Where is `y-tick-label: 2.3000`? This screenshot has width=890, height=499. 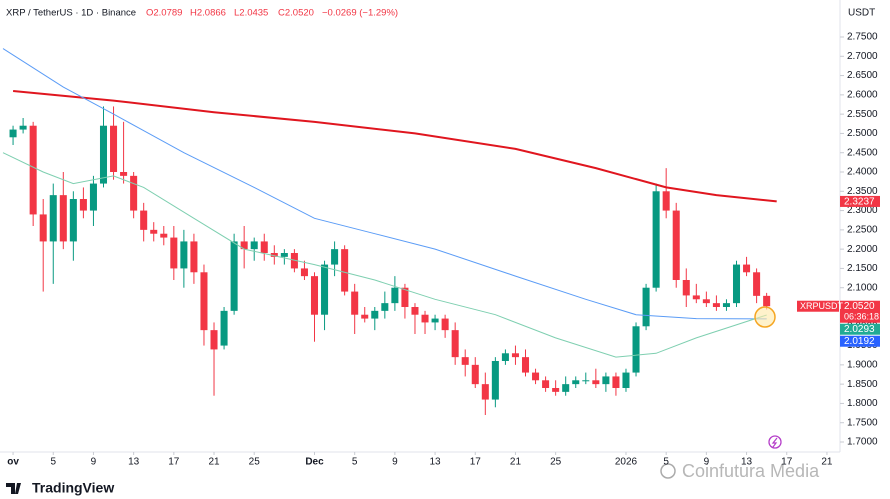
y-tick-label: 2.3000 is located at coordinates (862, 210).